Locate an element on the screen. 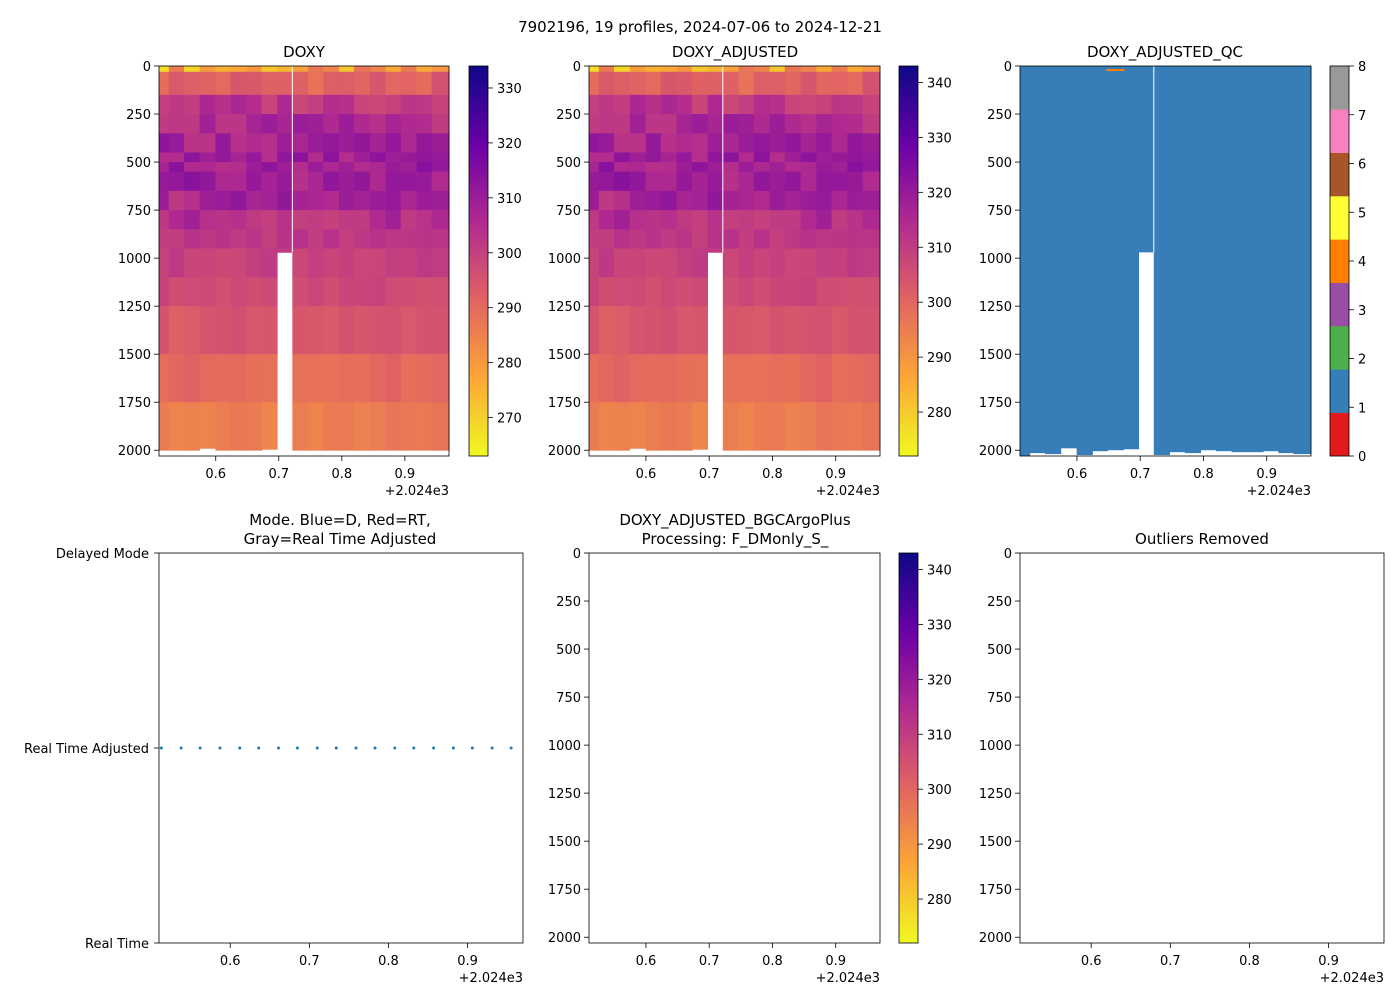 The image size is (1400, 1000). bgc-y-ticks: 0 250 500 750 1000 1250 1500 1750 2000 is located at coordinates (568, 746).